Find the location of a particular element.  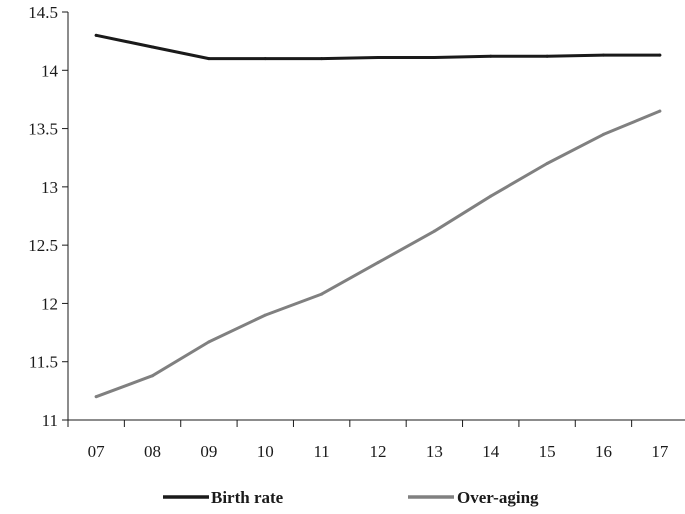

x-tick-label: 09 is located at coordinates (208, 451).